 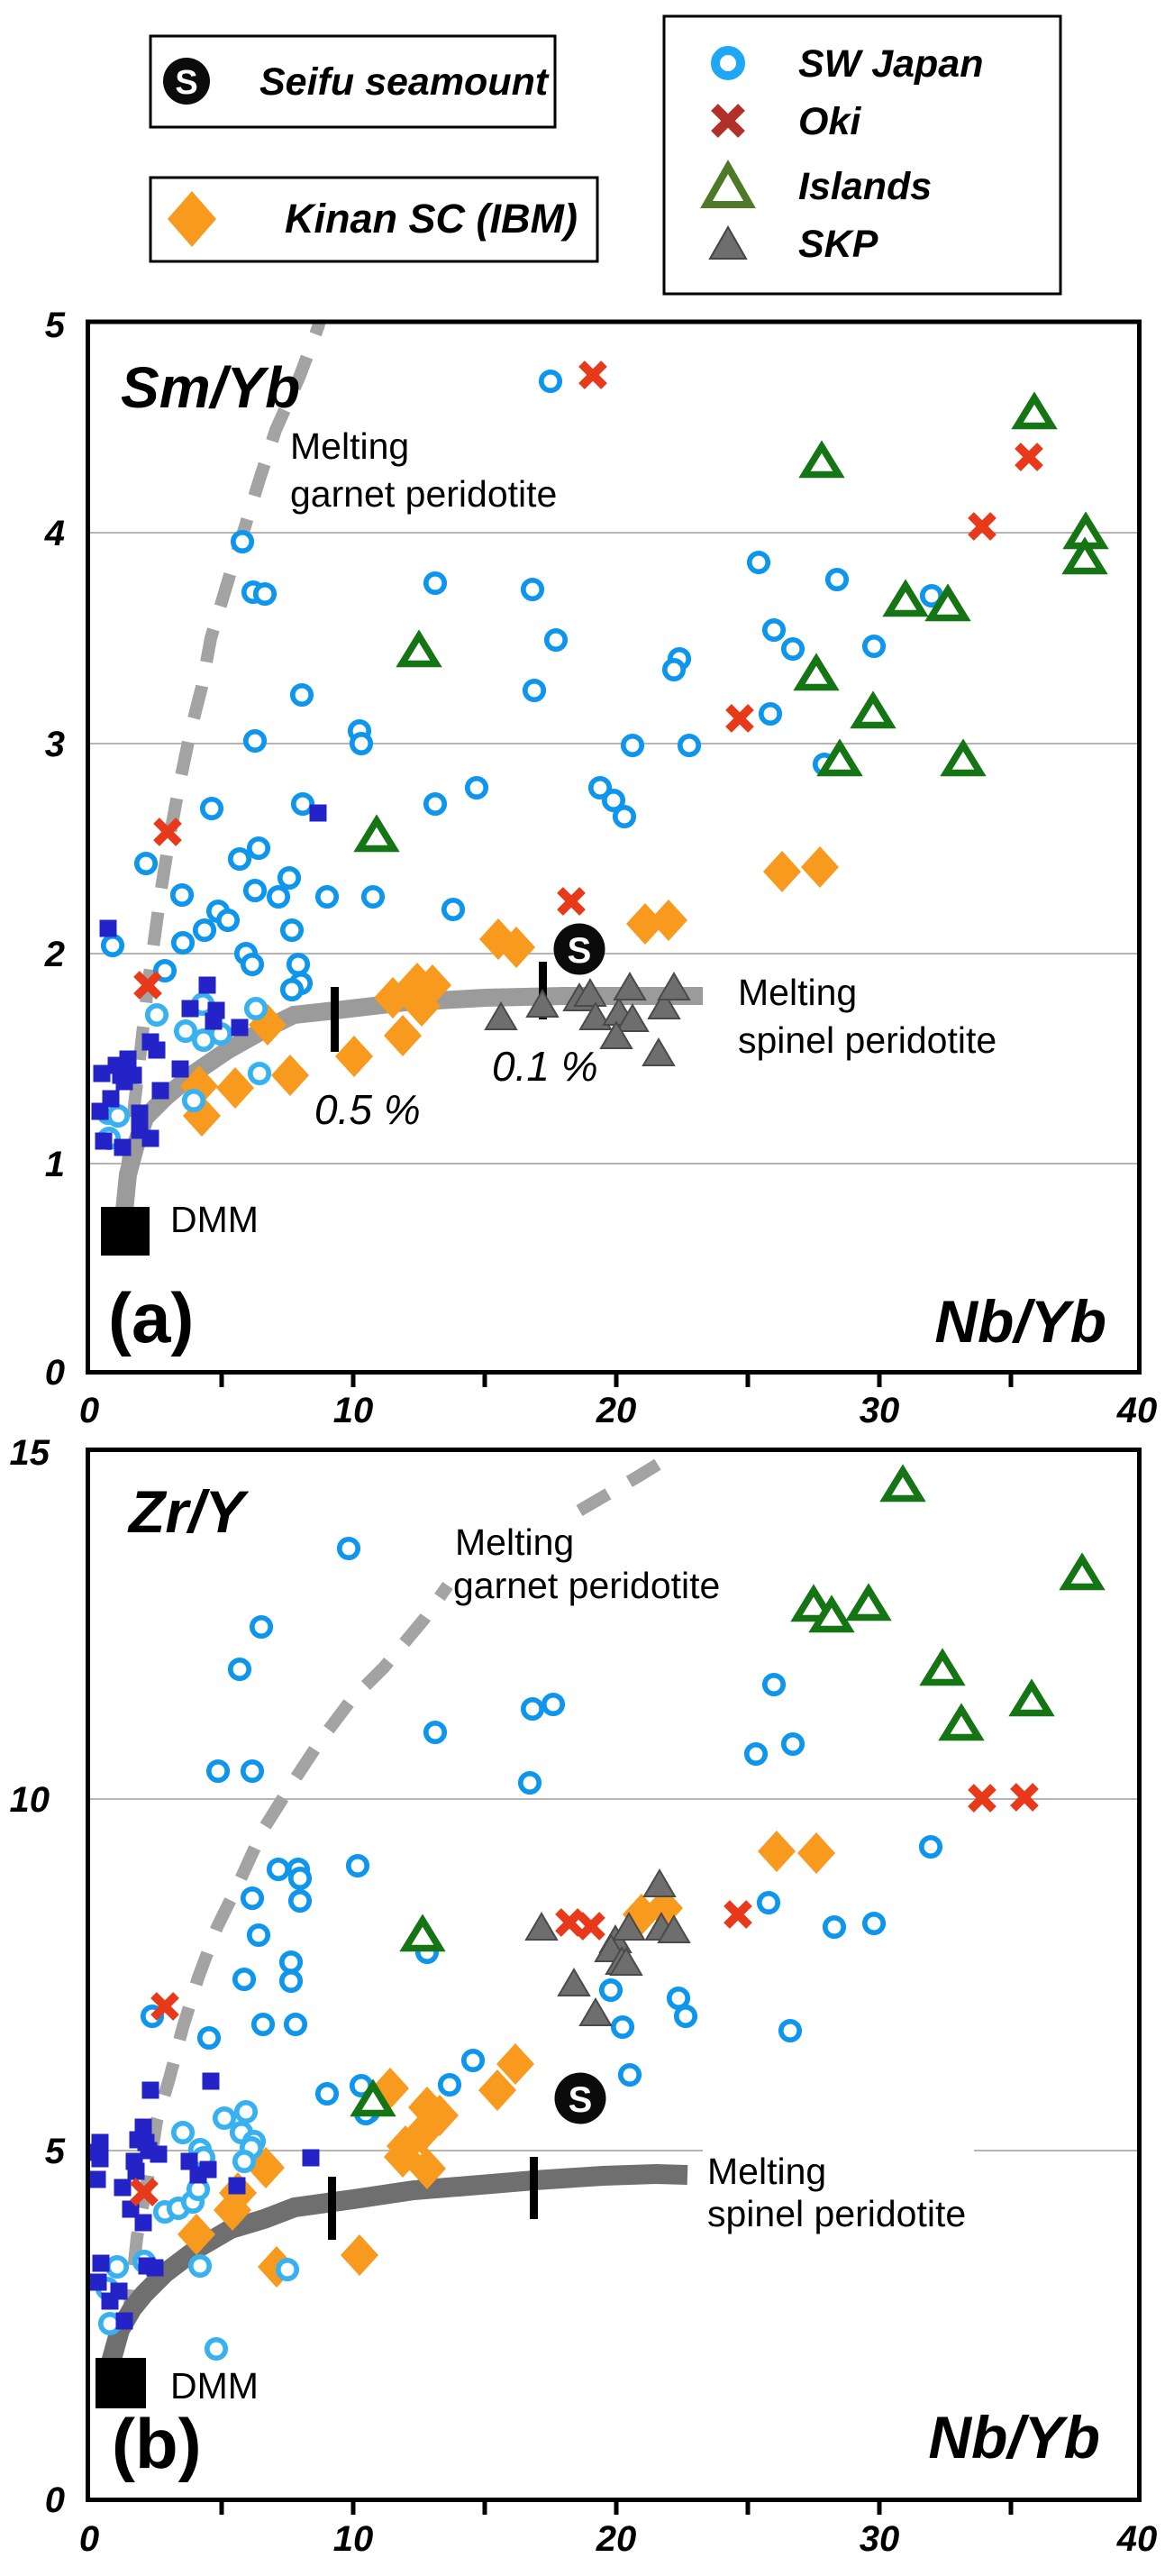 What do you see at coordinates (404, 82) in the screenshot?
I see `svg-text: Seifu seamount` at bounding box center [404, 82].